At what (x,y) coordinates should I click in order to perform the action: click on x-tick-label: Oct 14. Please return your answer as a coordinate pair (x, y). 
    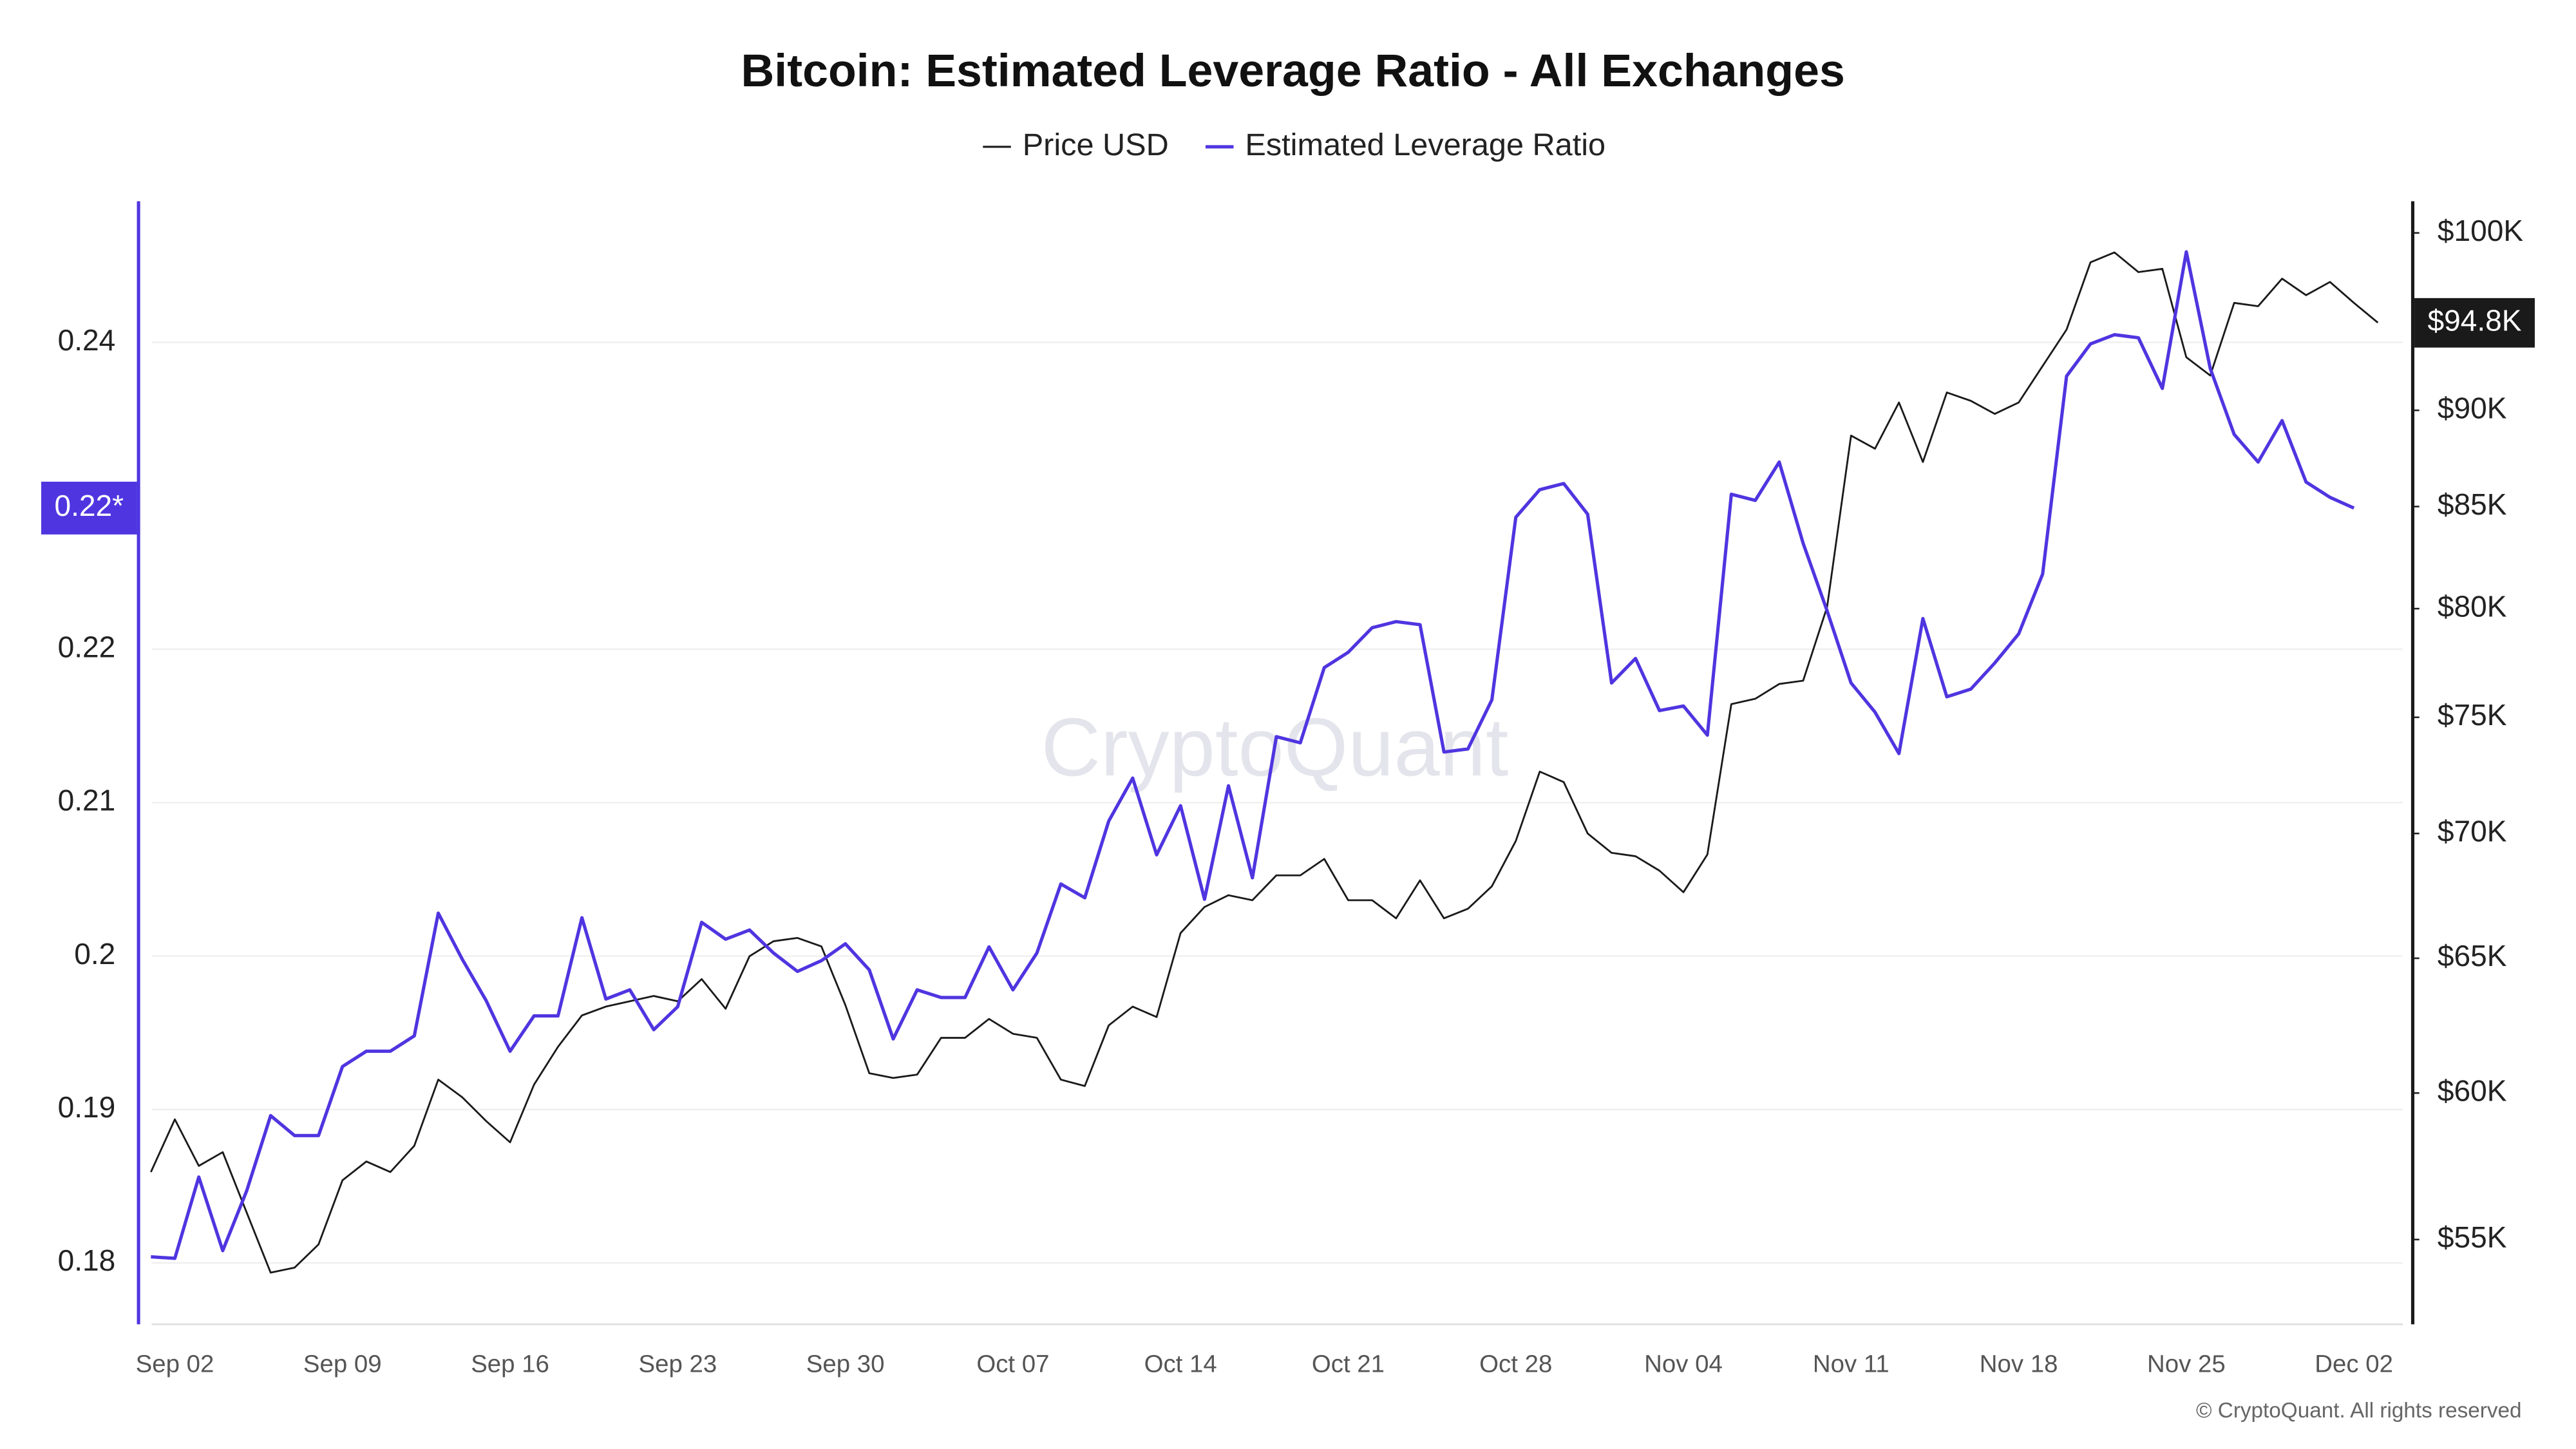
    Looking at the image, I should click on (1180, 1364).